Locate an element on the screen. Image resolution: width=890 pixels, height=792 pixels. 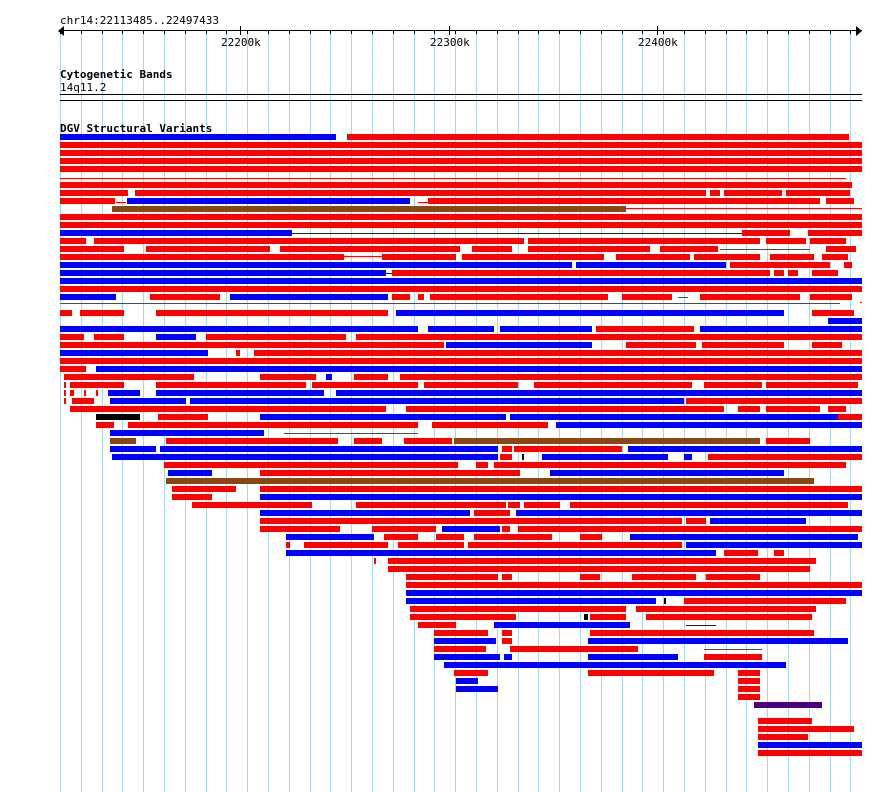
dgv-track-title: DGV Structural Variants is located at coordinates (136, 128).